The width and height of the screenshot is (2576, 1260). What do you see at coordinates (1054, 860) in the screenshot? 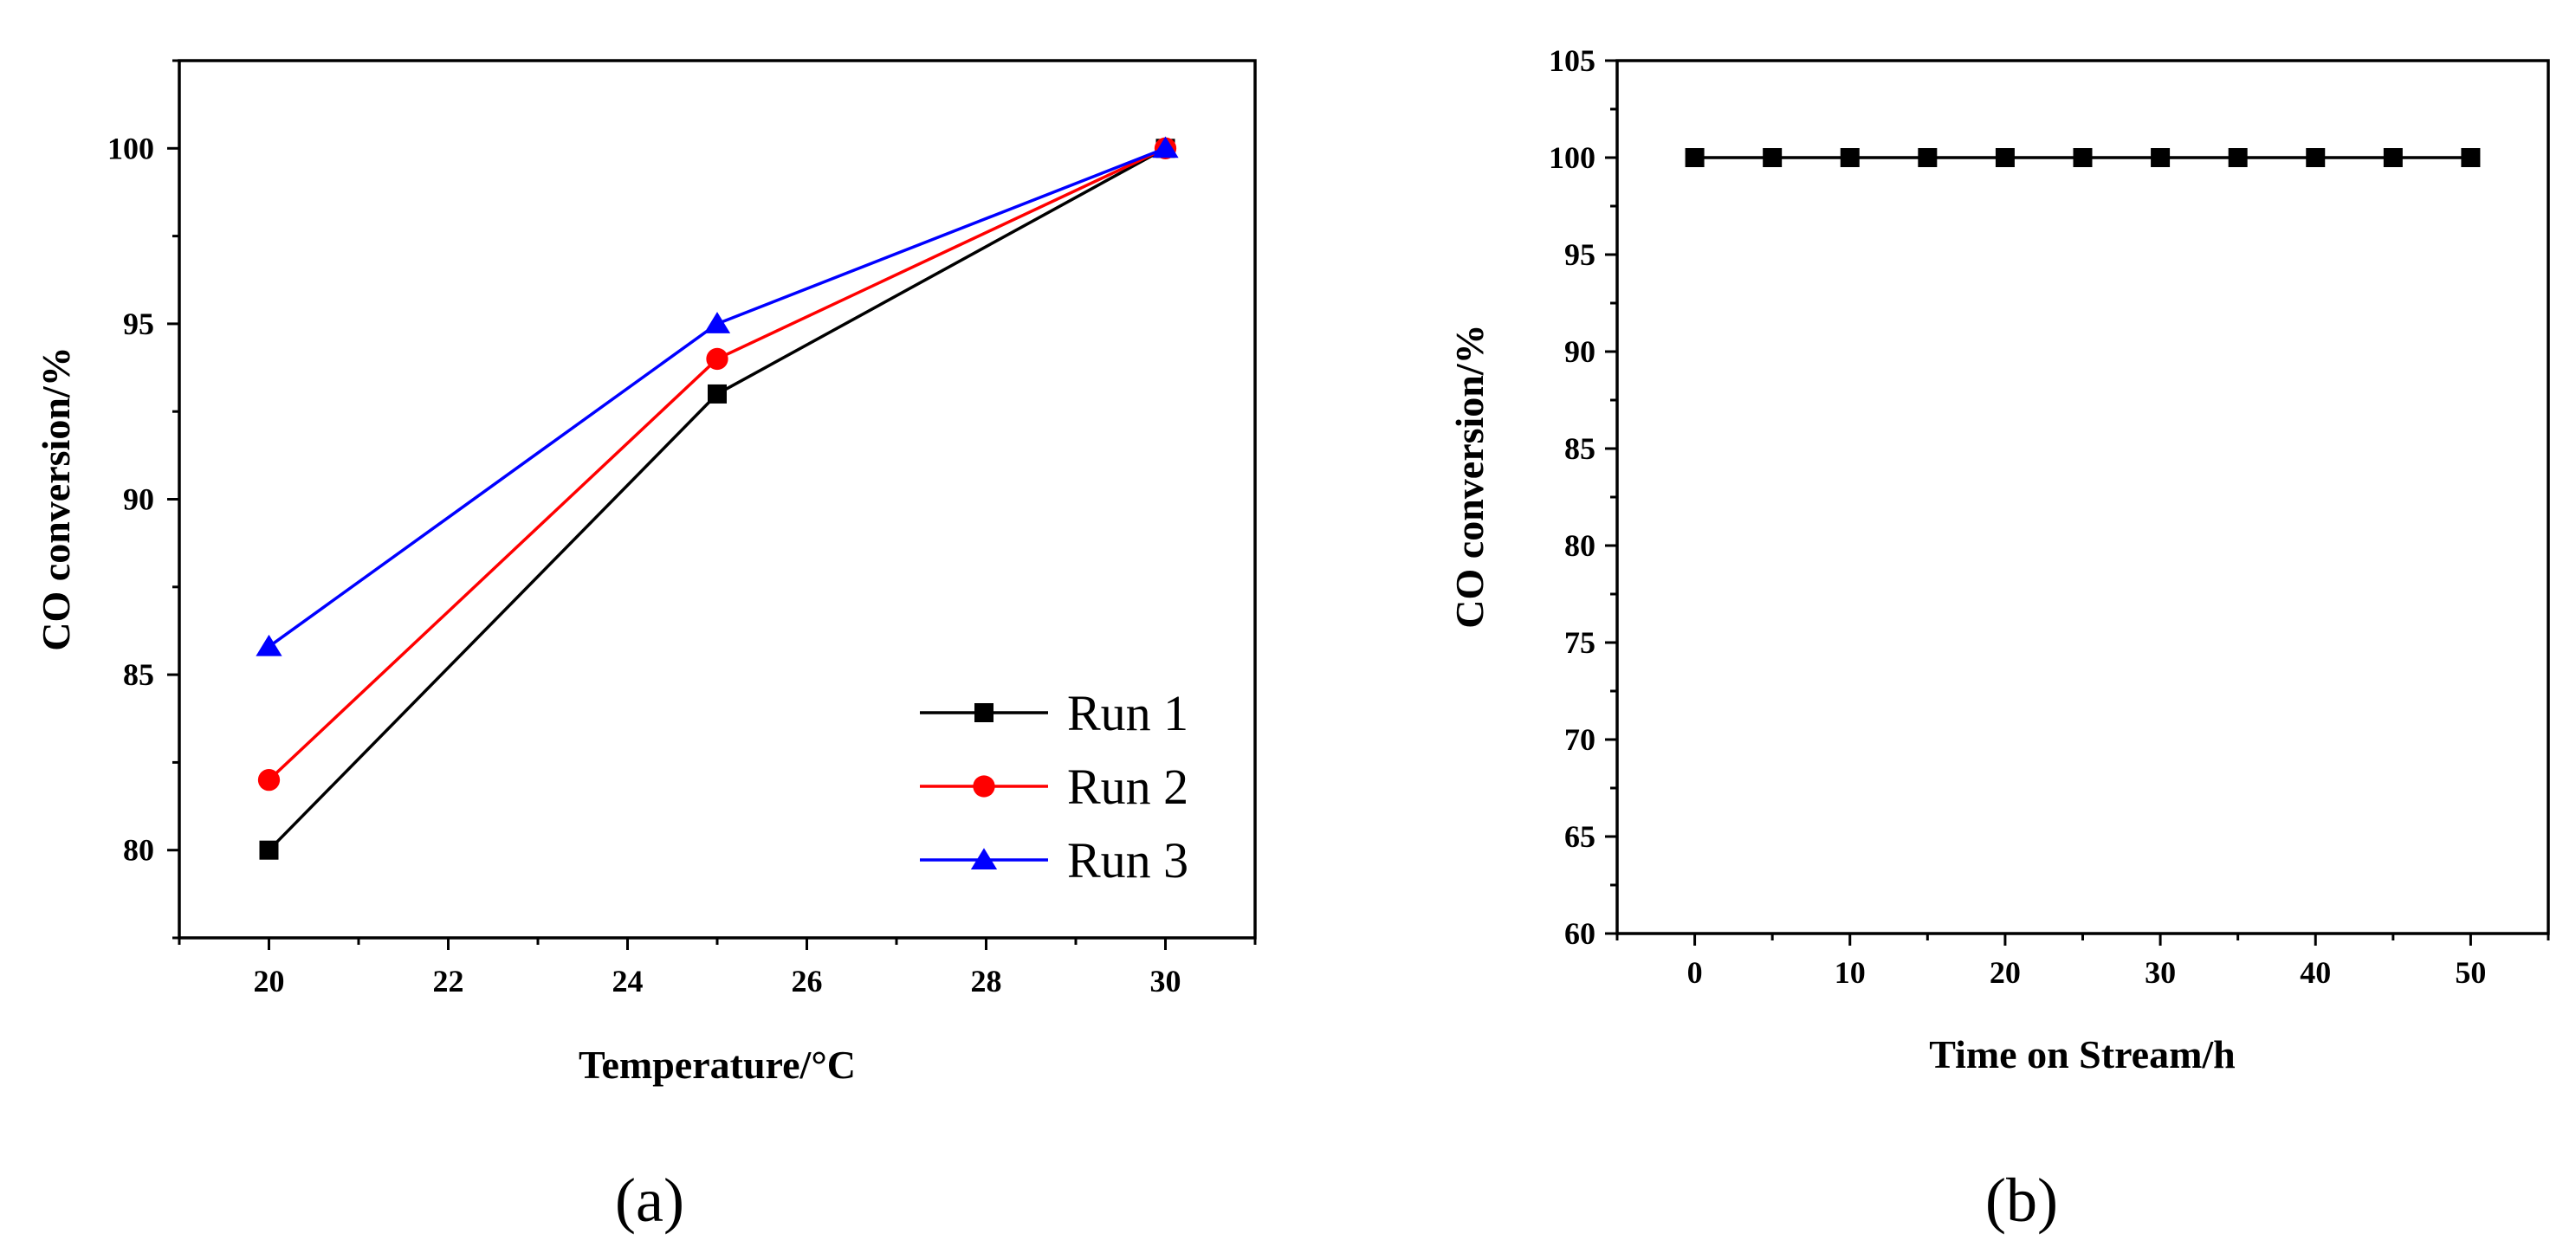
I see `legend-item: Run 3` at bounding box center [1054, 860].